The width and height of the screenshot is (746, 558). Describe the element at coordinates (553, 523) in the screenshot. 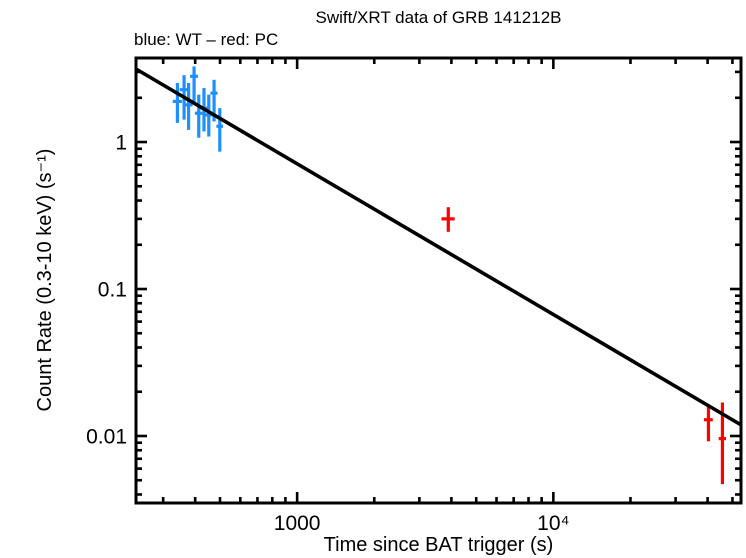

I see `x-tick-label: 10⁴` at that location.